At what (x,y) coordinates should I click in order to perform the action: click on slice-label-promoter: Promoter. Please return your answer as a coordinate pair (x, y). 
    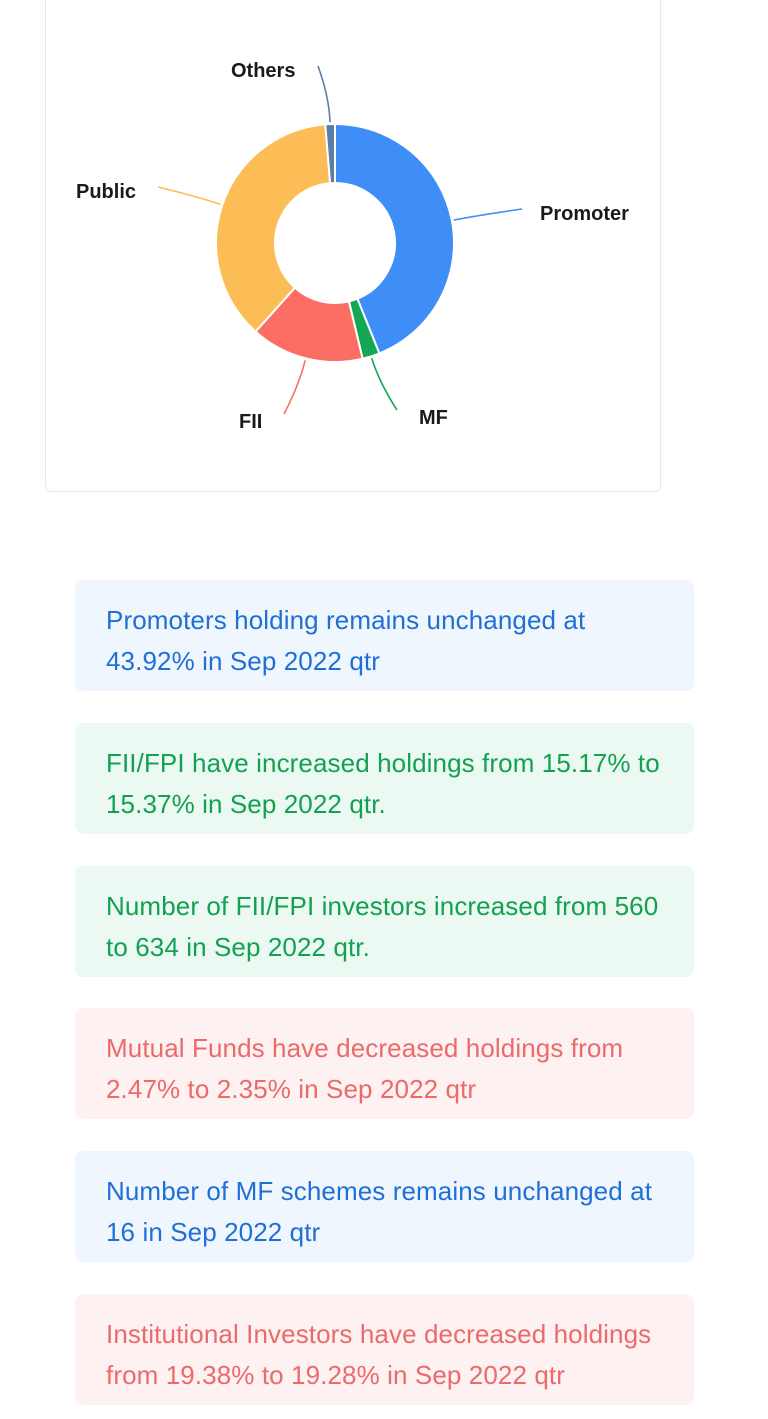
    Looking at the image, I should click on (584, 214).